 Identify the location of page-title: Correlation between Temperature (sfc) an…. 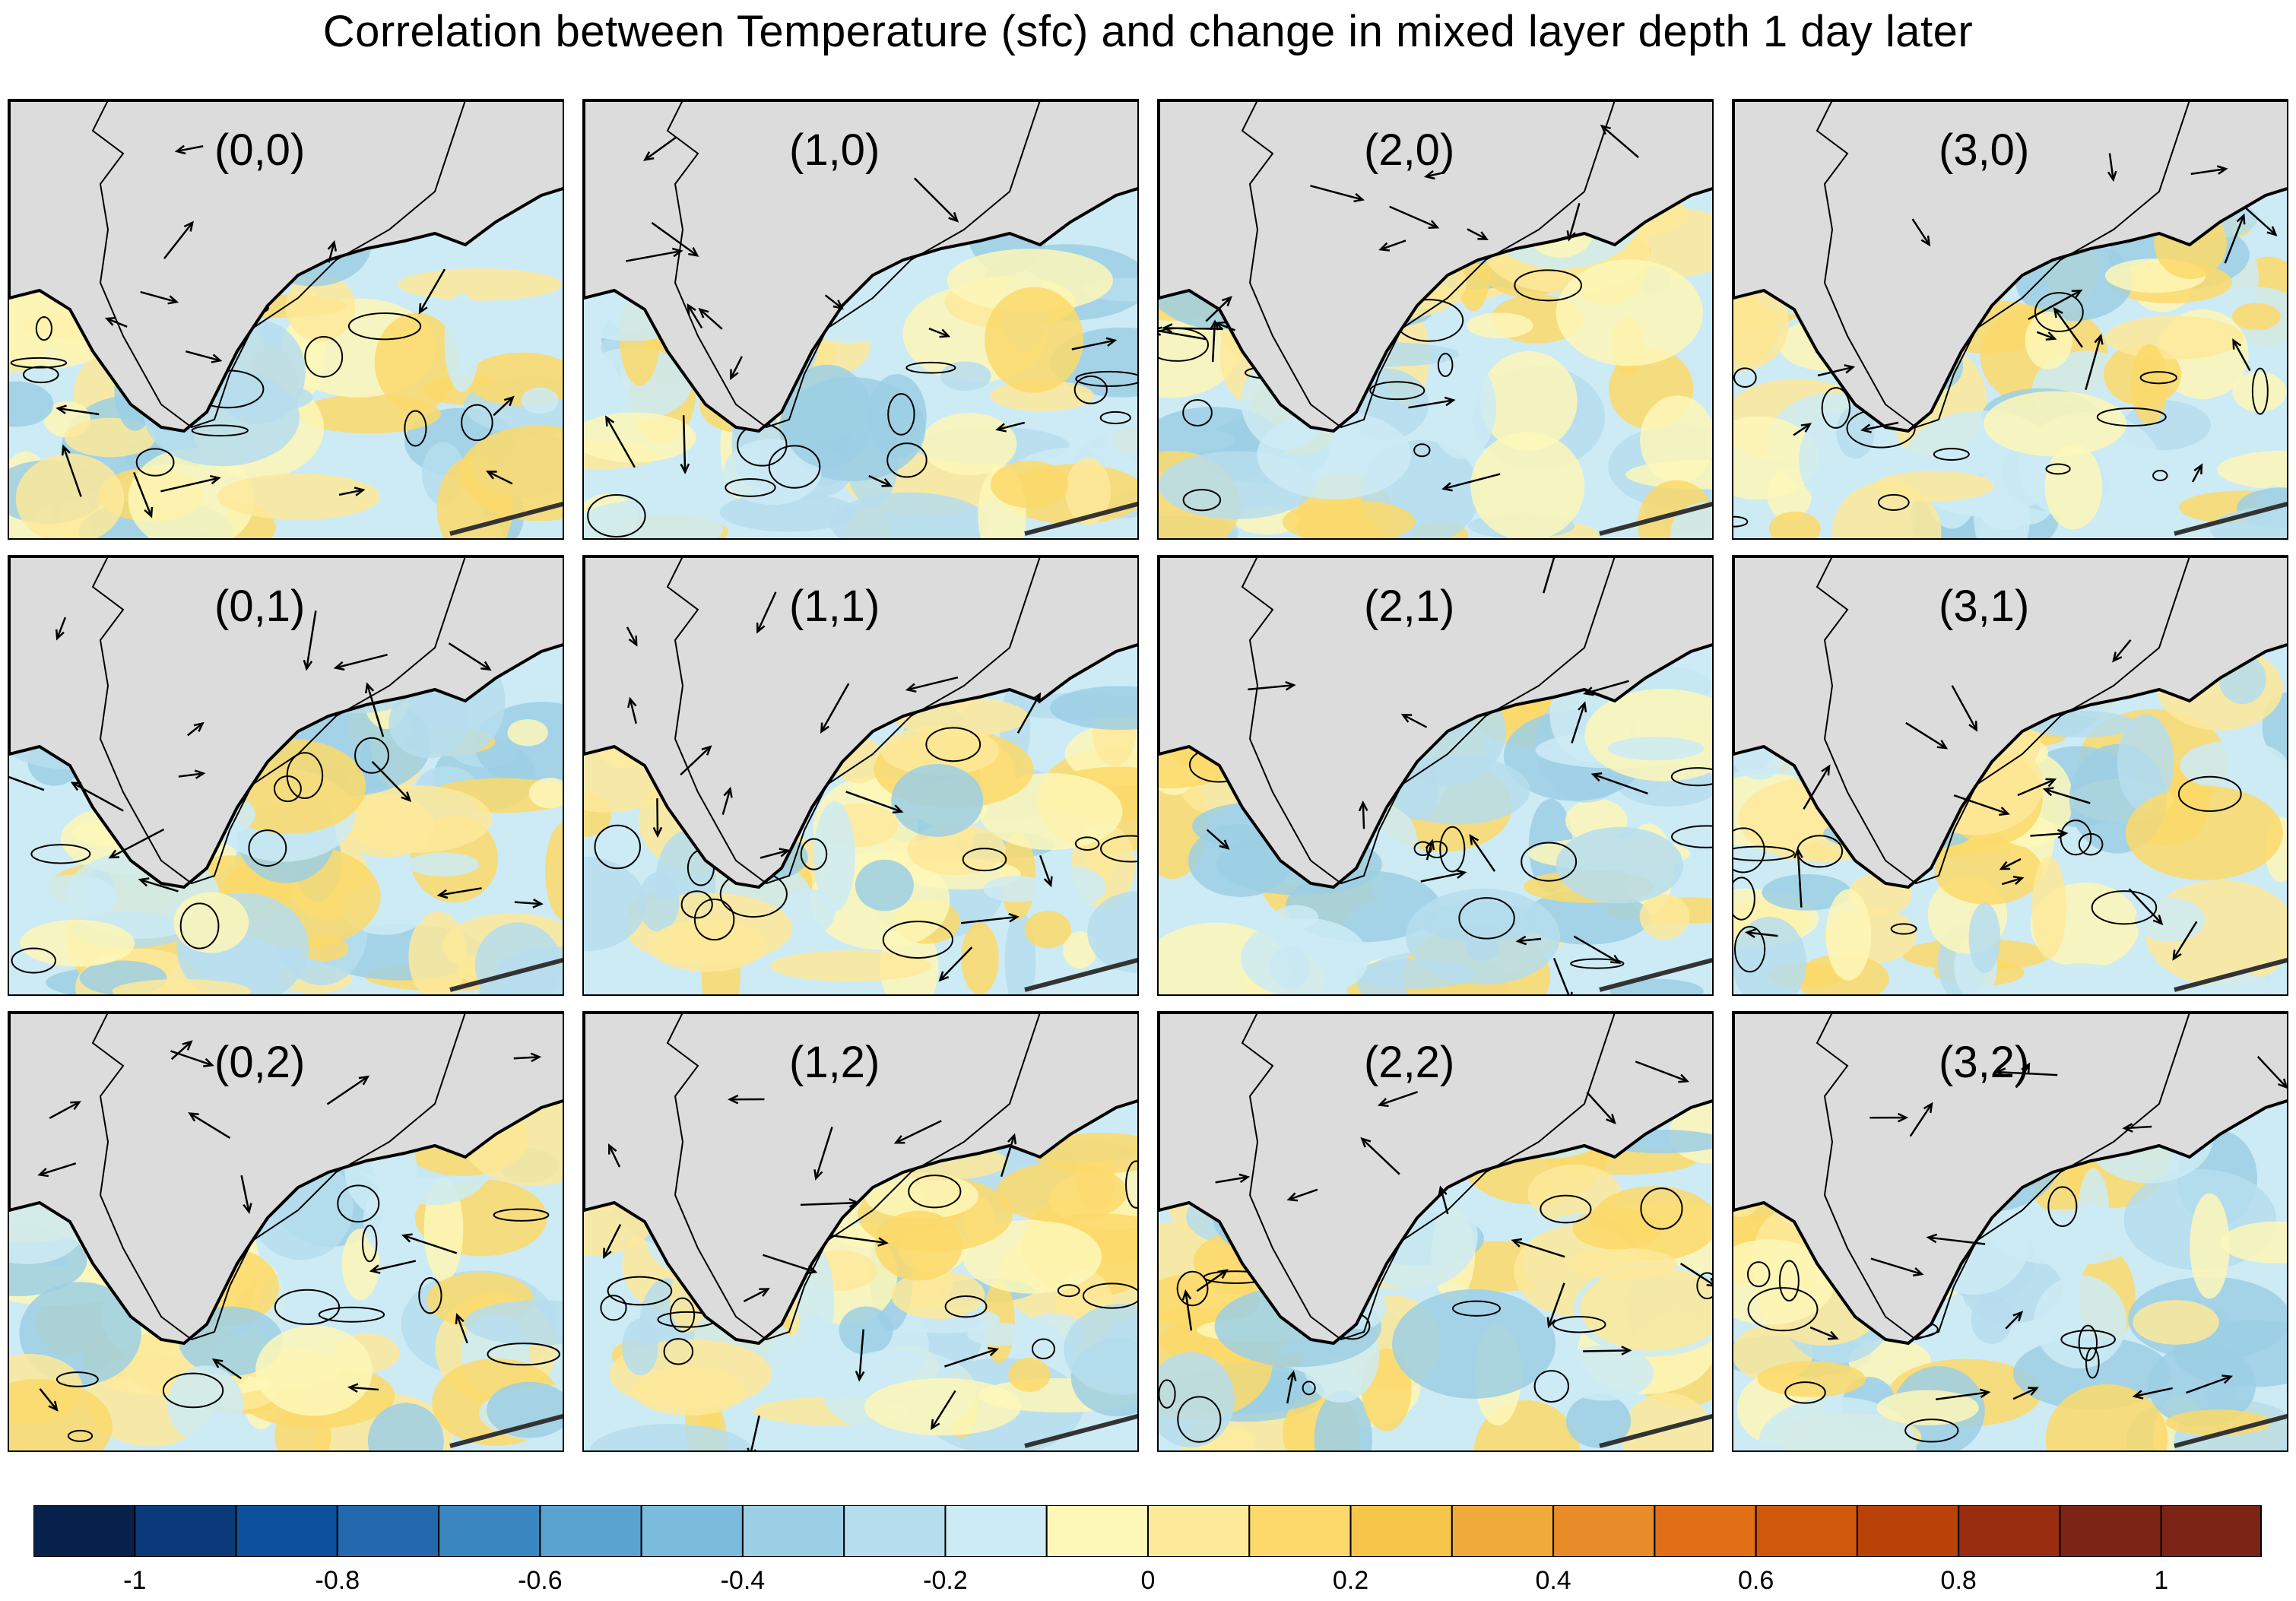
(1148, 31).